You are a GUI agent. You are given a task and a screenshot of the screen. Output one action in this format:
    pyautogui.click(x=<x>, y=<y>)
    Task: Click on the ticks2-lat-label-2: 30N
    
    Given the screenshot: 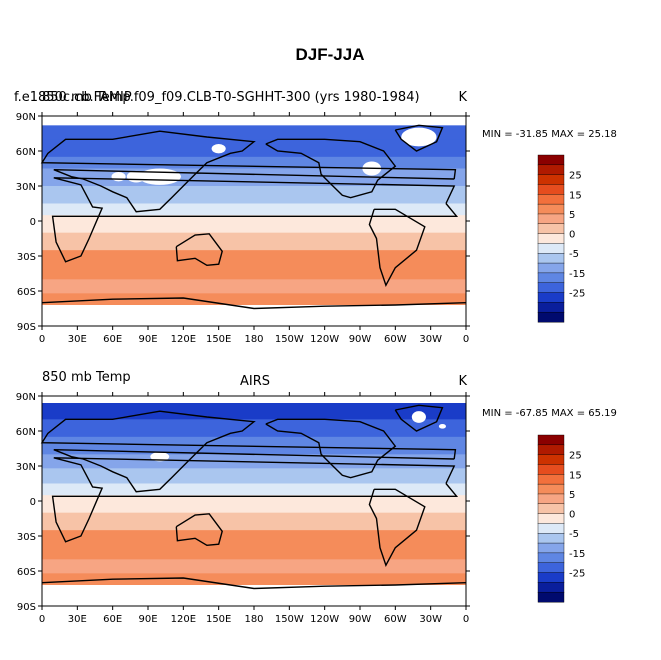 What is the action you would take?
    pyautogui.click(x=26, y=467)
    